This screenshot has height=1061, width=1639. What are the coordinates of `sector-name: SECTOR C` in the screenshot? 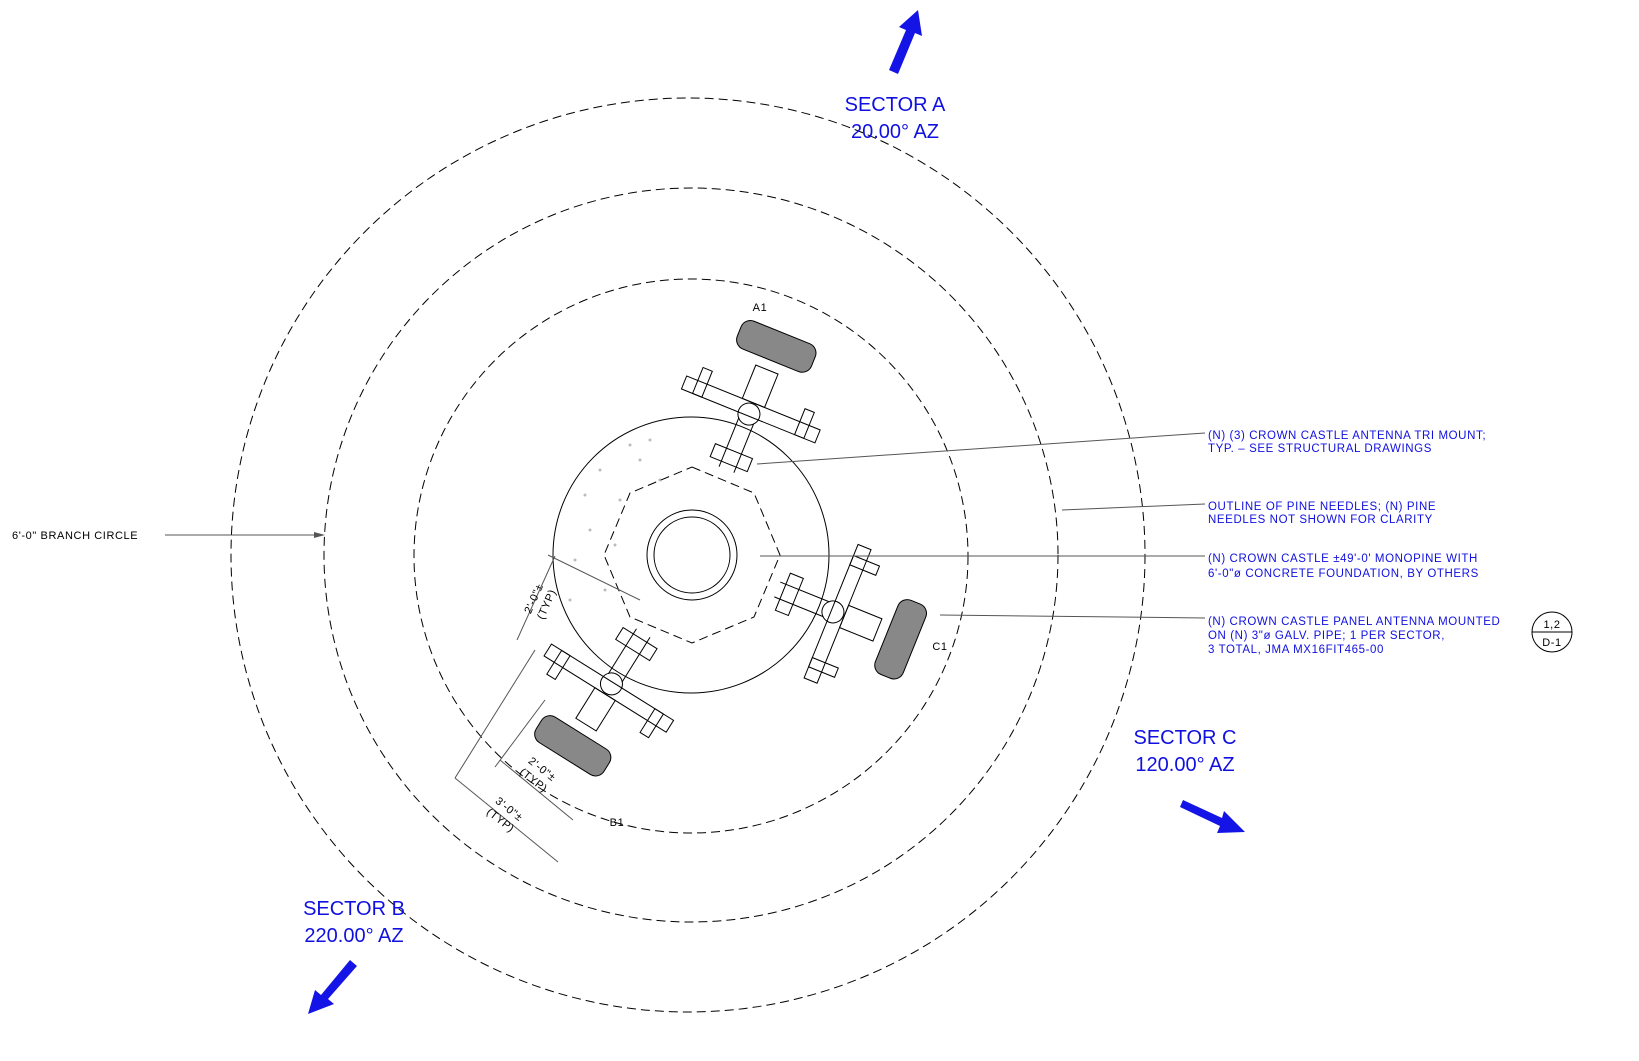 It's located at (1185, 738).